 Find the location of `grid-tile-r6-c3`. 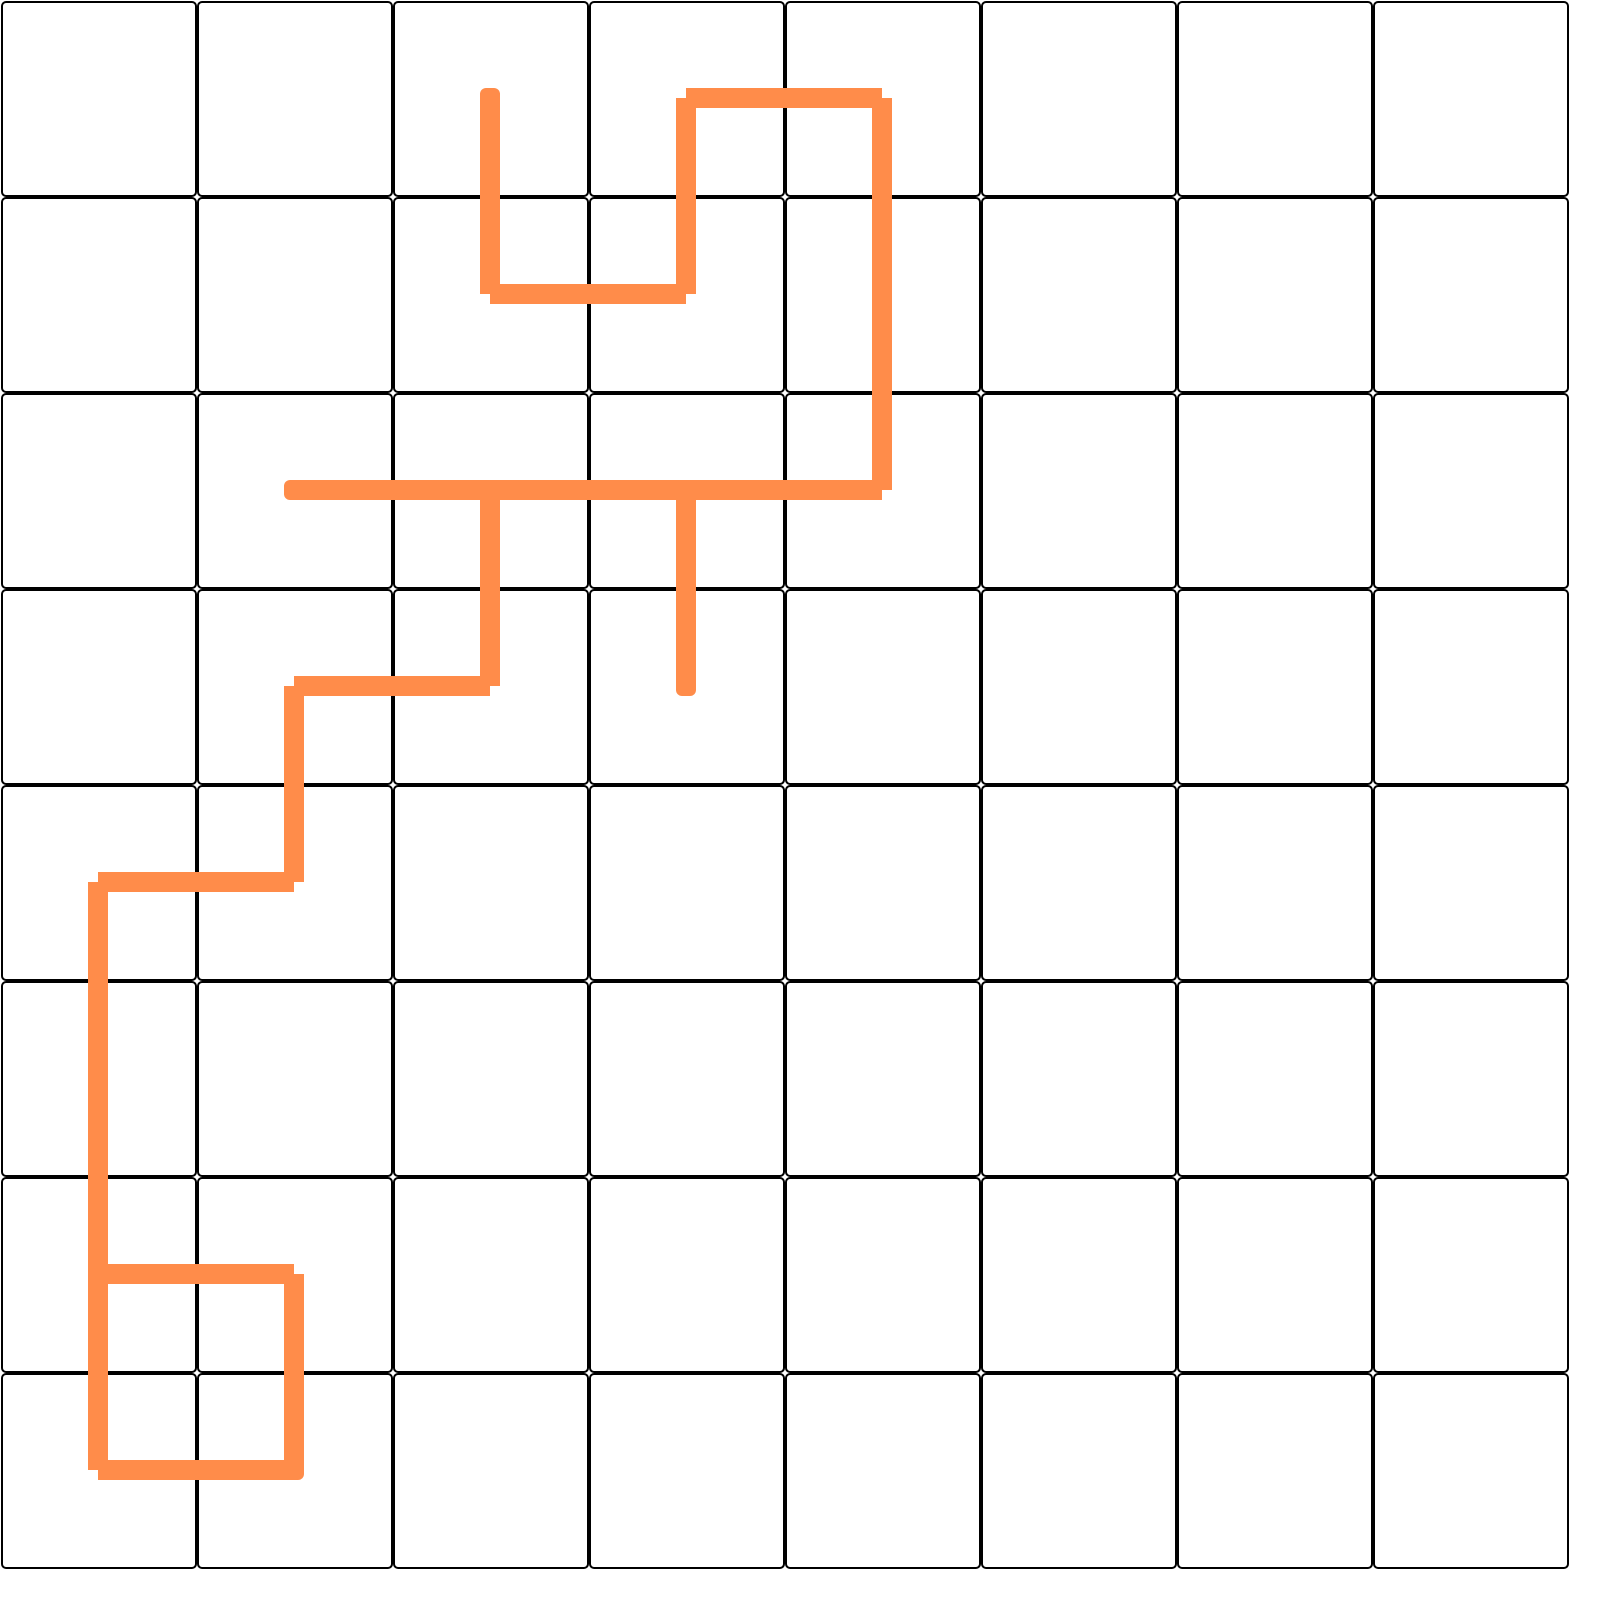

grid-tile-r6-c3 is located at coordinates (687, 1275).